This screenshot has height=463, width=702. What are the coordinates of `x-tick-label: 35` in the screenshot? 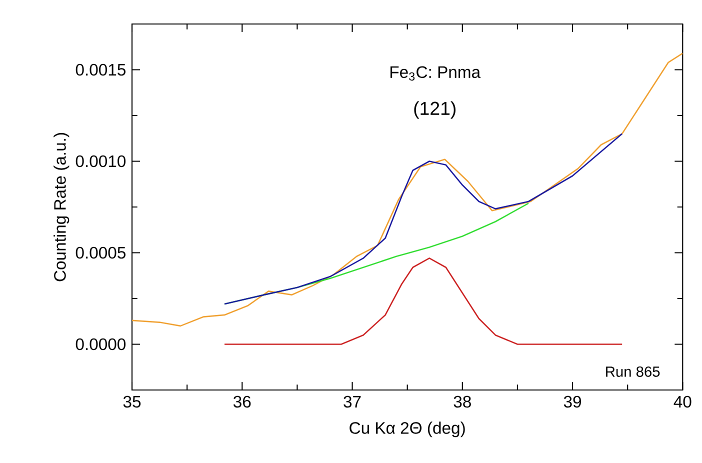 It's located at (132, 402).